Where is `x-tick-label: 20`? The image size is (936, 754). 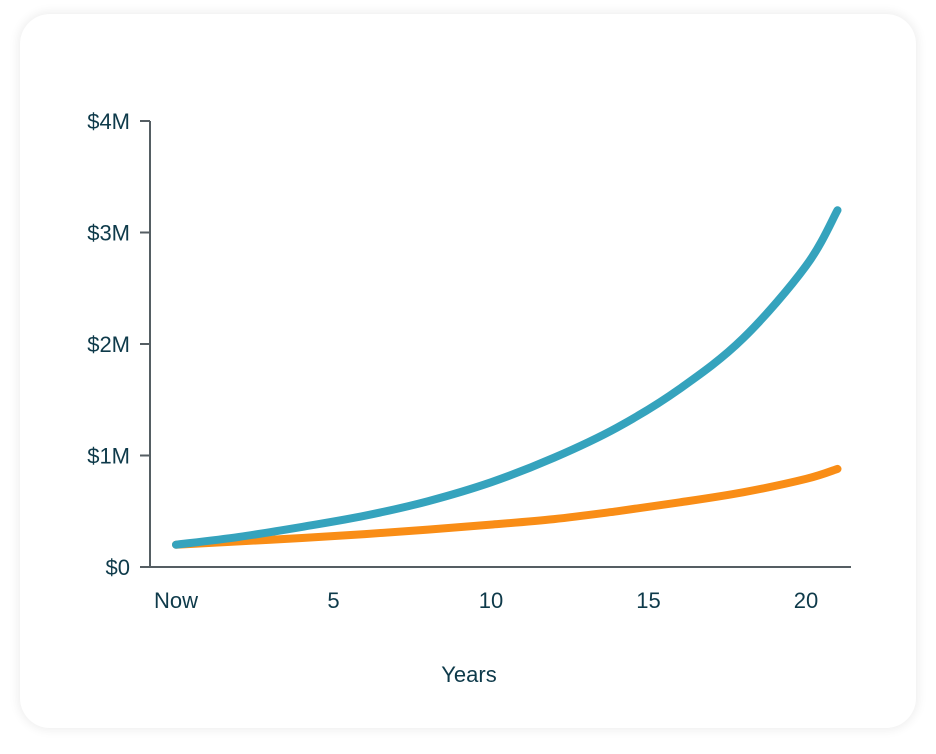 x-tick-label: 20 is located at coordinates (806, 600).